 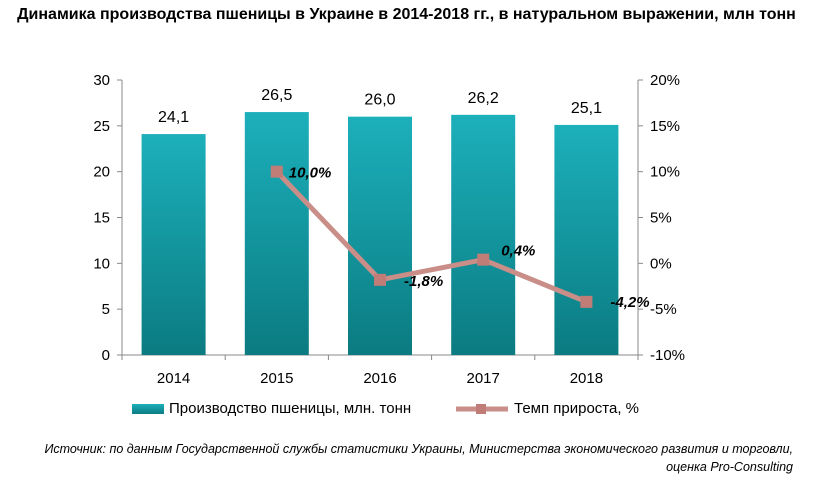 What do you see at coordinates (379, 100) in the screenshot?
I see `bar-value-label: 26,0` at bounding box center [379, 100].